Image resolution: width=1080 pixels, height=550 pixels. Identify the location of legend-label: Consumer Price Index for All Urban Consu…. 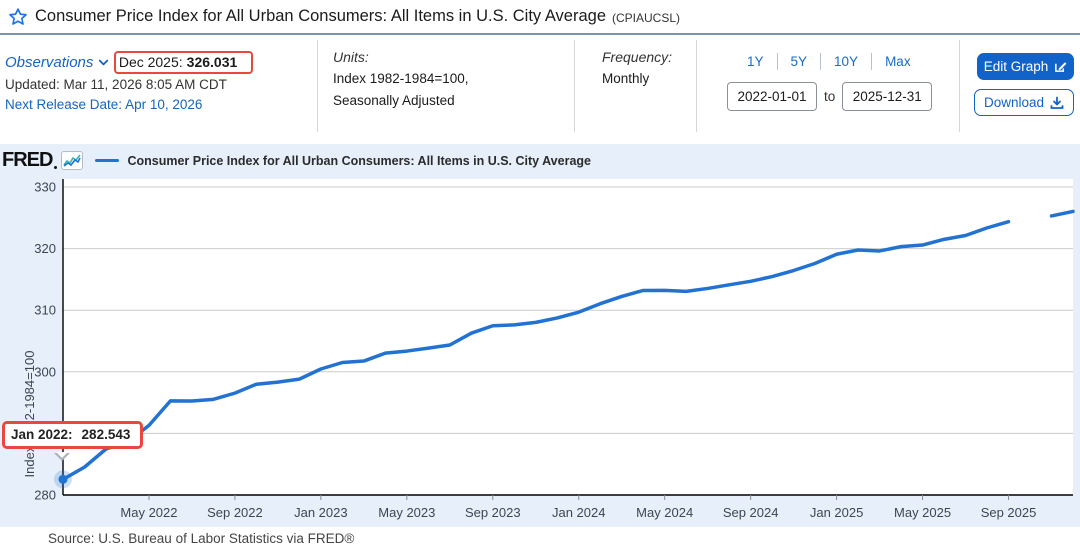
(359, 160).